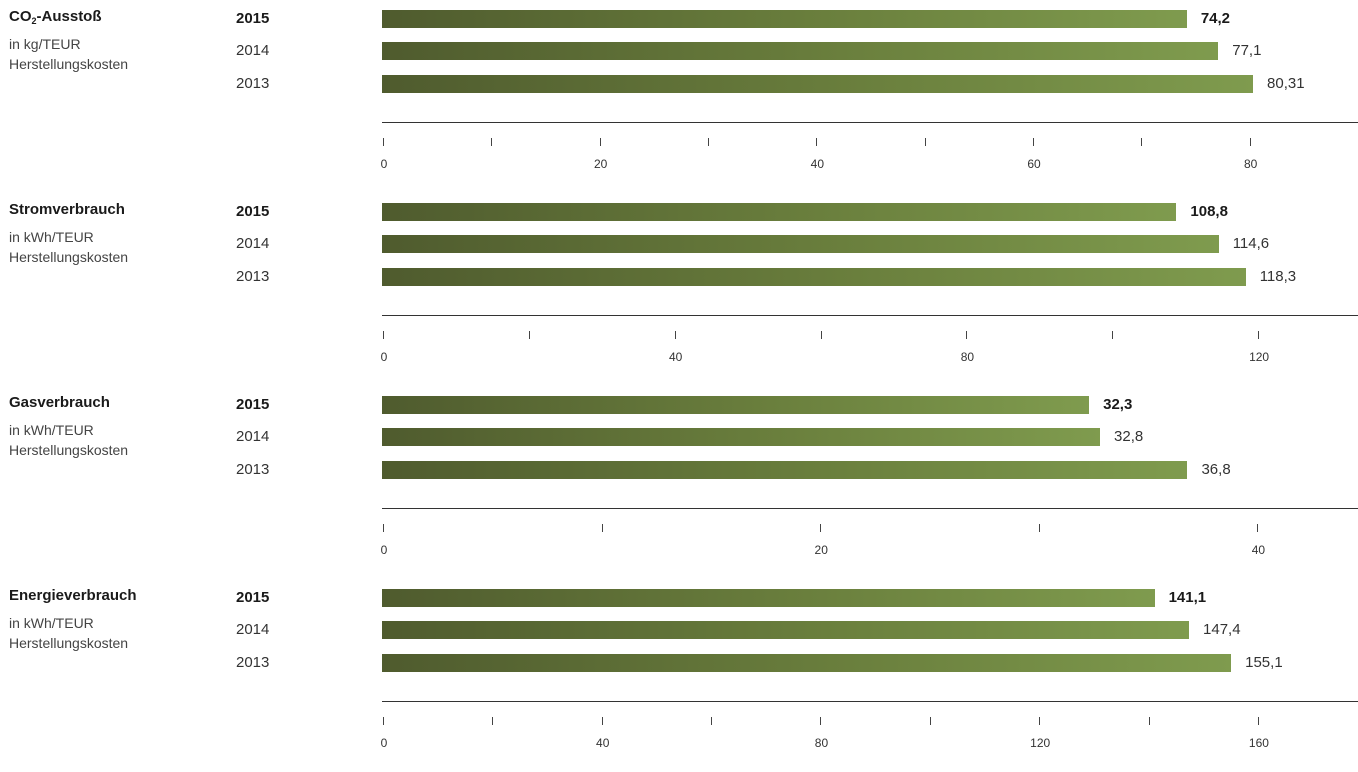 The image size is (1358, 772). Describe the element at coordinates (1222, 629) in the screenshot. I see `data-label: 147,4` at that location.